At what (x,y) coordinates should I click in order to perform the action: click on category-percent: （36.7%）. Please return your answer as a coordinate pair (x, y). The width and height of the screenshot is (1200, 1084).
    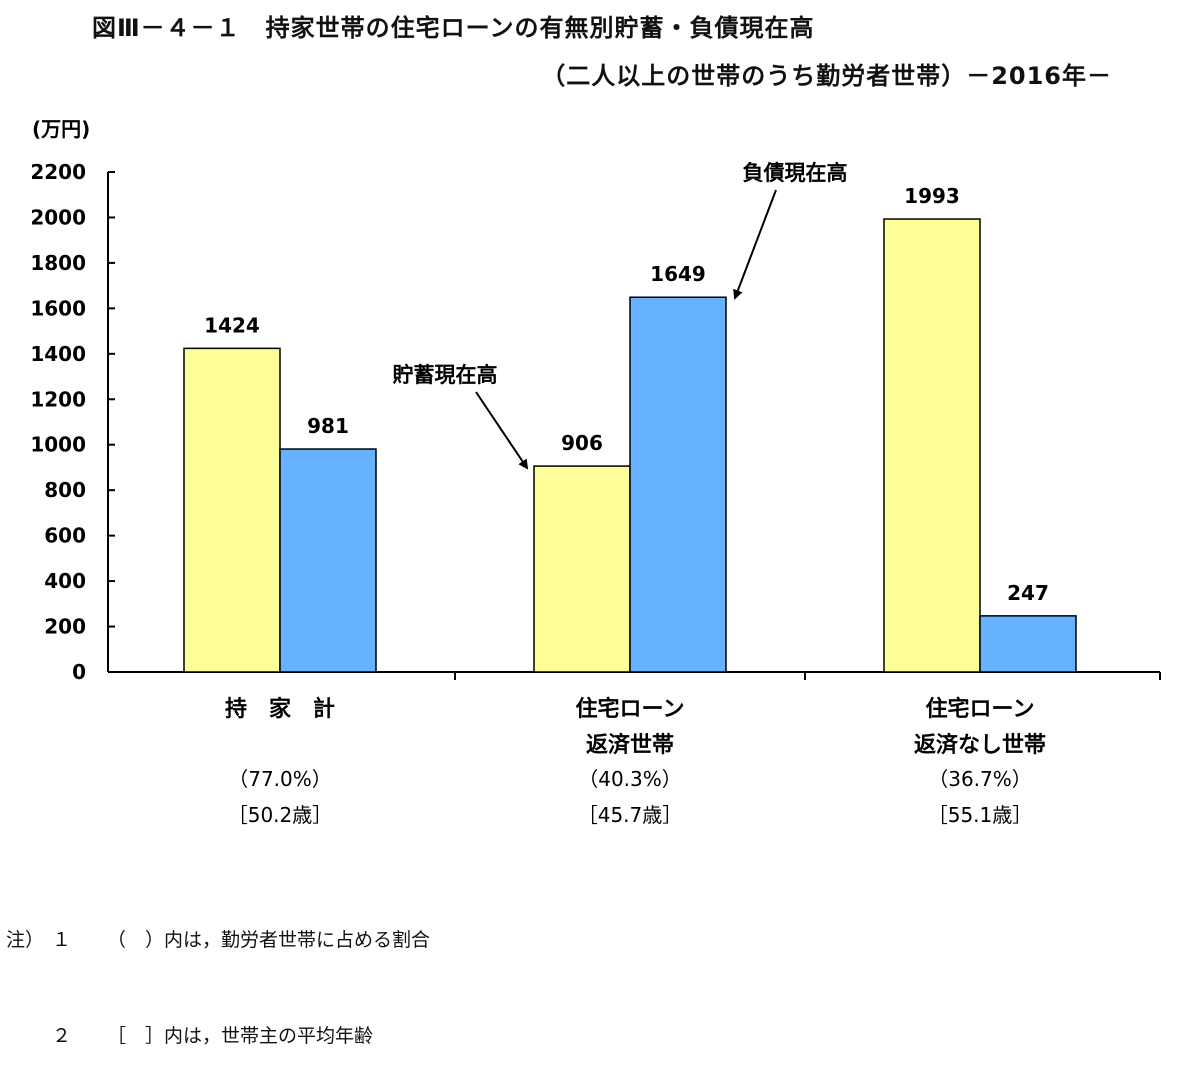
    Looking at the image, I should click on (980, 779).